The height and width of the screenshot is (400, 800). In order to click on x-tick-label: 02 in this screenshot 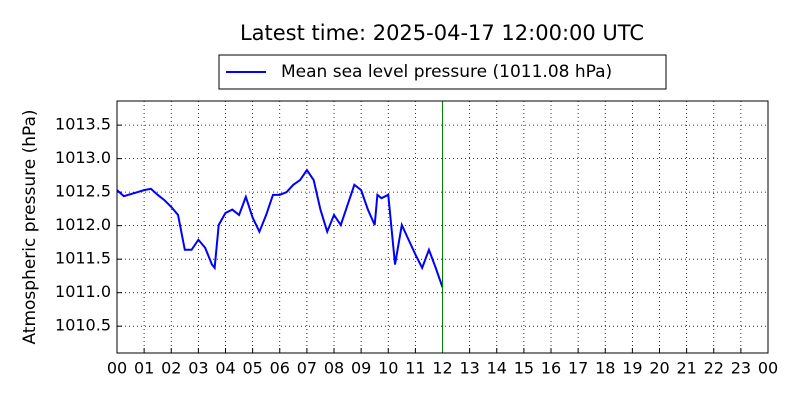, I will do `click(171, 368)`.